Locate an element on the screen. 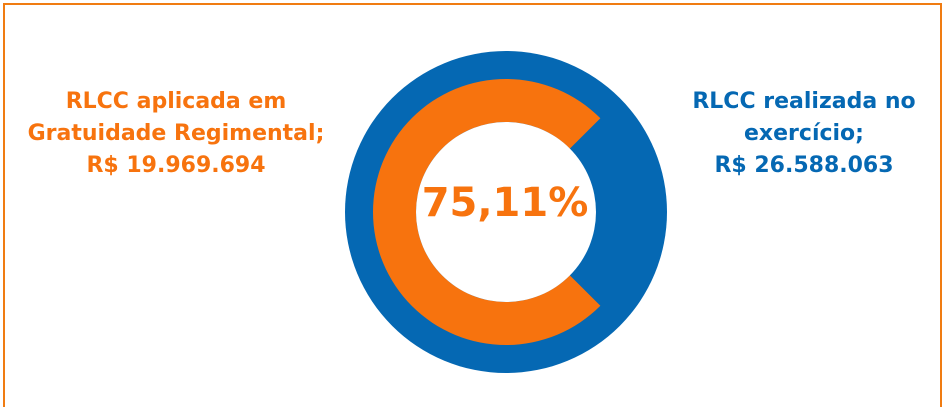  label-aplicada-line-3: R$ 19.969.694 is located at coordinates (176, 165).